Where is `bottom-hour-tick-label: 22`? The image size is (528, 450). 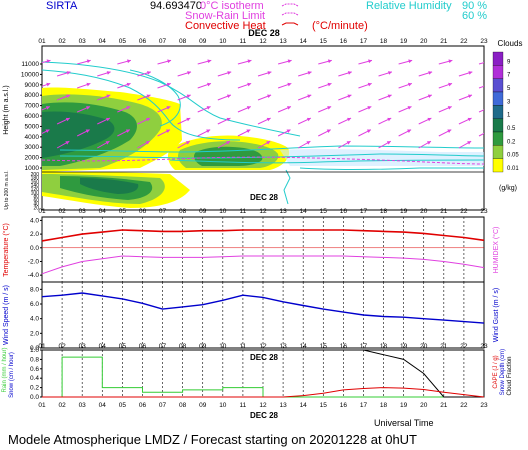 bottom-hour-tick-label: 22 is located at coordinates (464, 405).